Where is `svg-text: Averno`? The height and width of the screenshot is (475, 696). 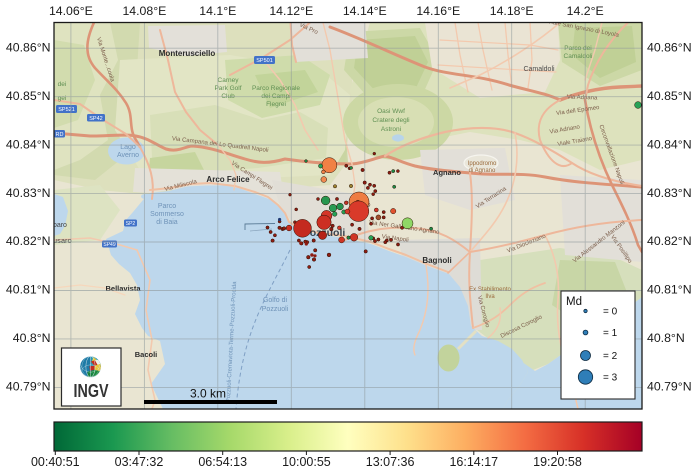 svg-text: Averno is located at coordinates (128, 155).